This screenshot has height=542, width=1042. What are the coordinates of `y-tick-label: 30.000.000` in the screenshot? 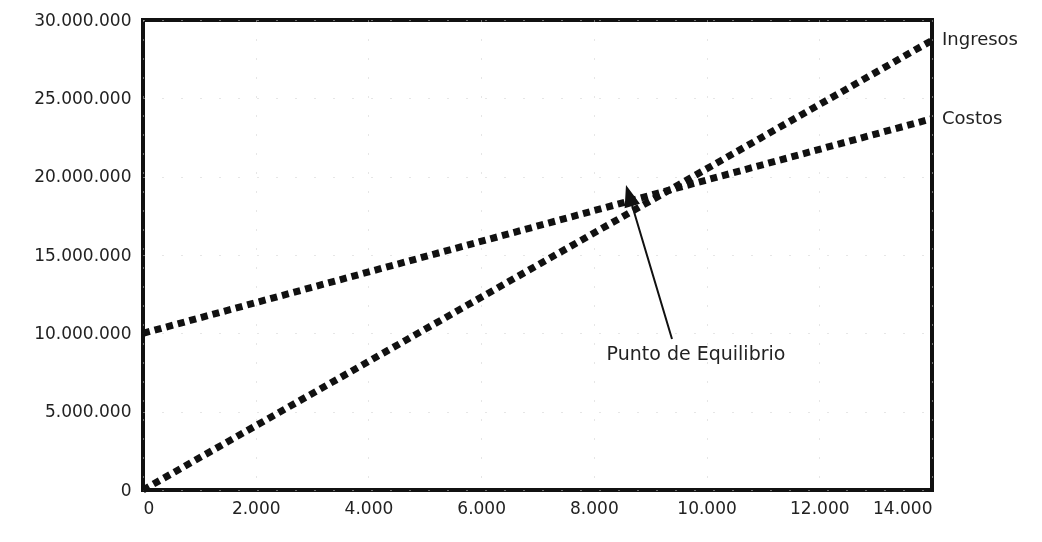 It's located at (83, 19).